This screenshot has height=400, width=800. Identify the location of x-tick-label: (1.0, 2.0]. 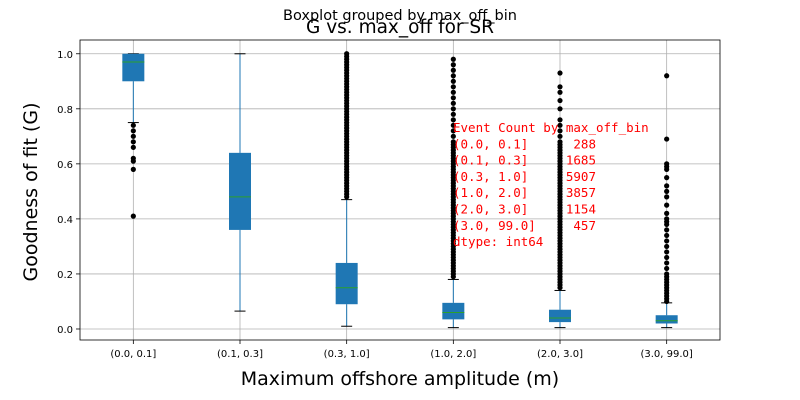
(453, 354).